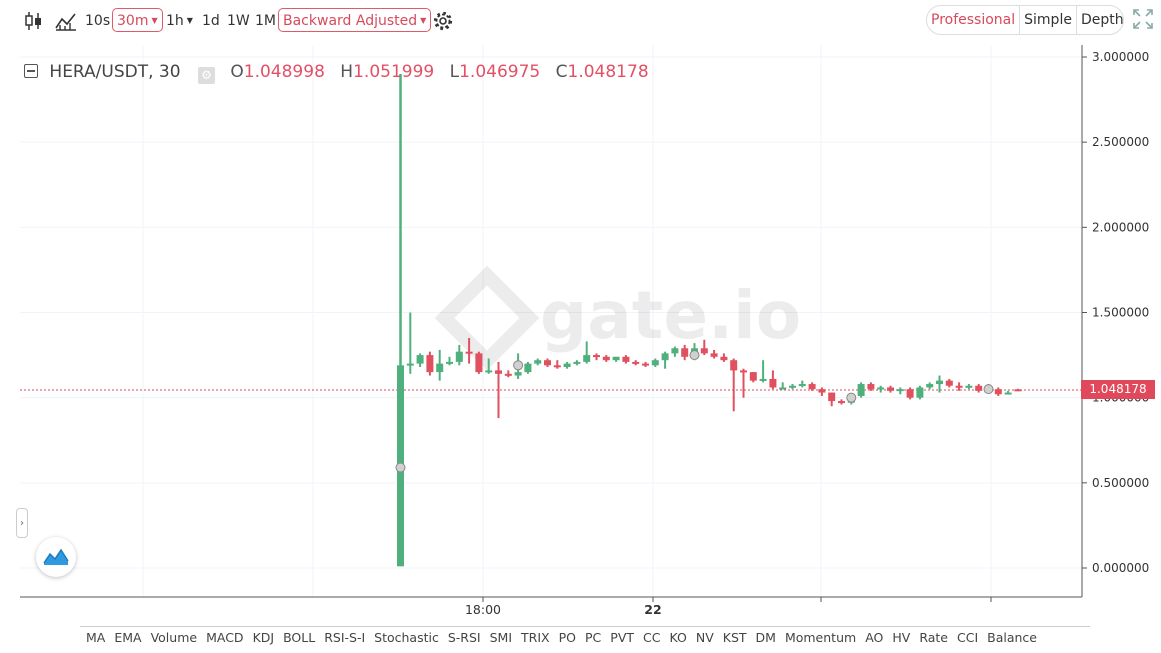 This screenshot has height=653, width=1161. What do you see at coordinates (765, 637) in the screenshot?
I see `indicator-dm: DM` at bounding box center [765, 637].